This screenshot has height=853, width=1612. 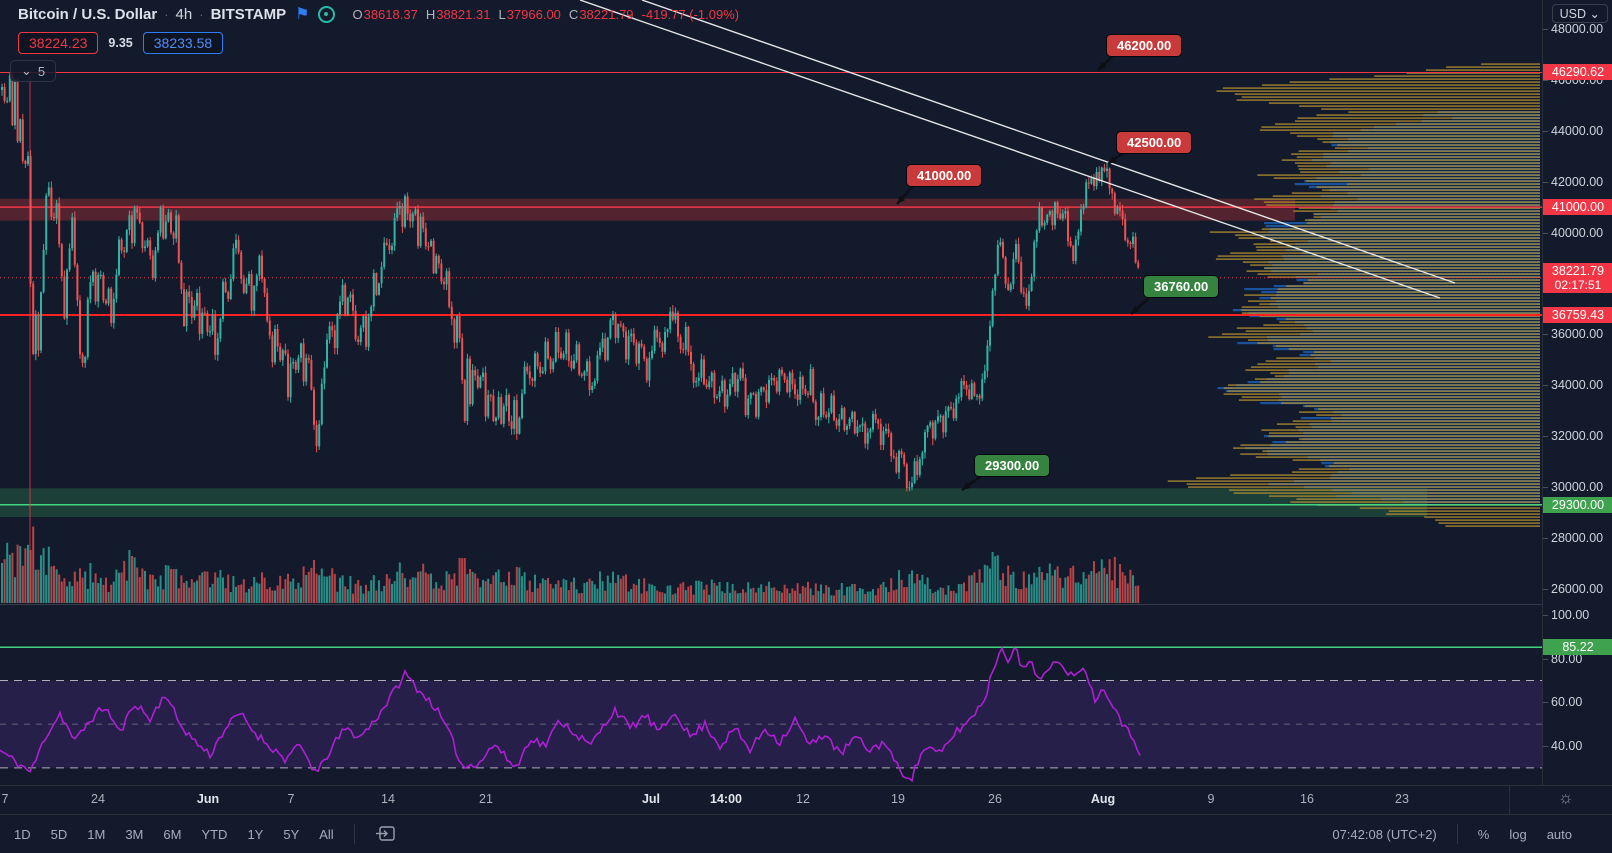 What do you see at coordinates (134, 834) in the screenshot?
I see `range-button-3m: 3M` at bounding box center [134, 834].